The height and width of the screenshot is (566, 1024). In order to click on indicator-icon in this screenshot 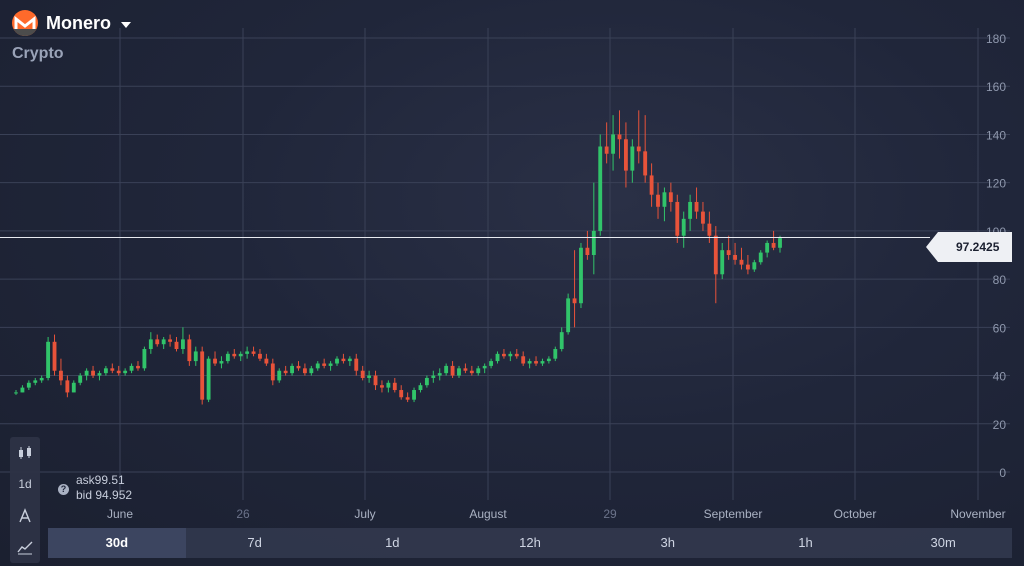, I will do `click(25, 547)`.